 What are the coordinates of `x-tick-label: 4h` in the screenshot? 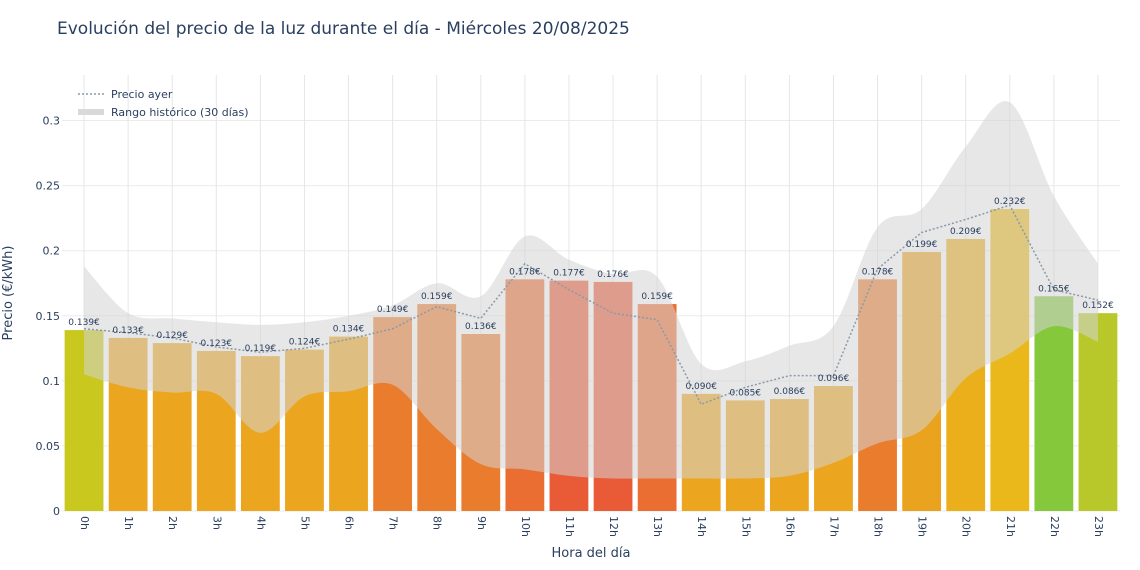 It's located at (260, 523).